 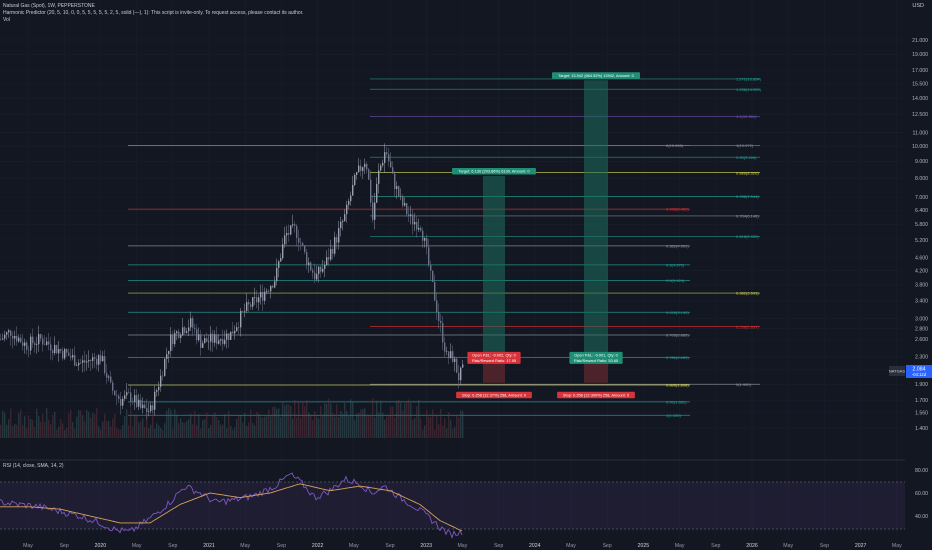 I want to click on price-tick-label: 1.700, so click(x=921, y=401).